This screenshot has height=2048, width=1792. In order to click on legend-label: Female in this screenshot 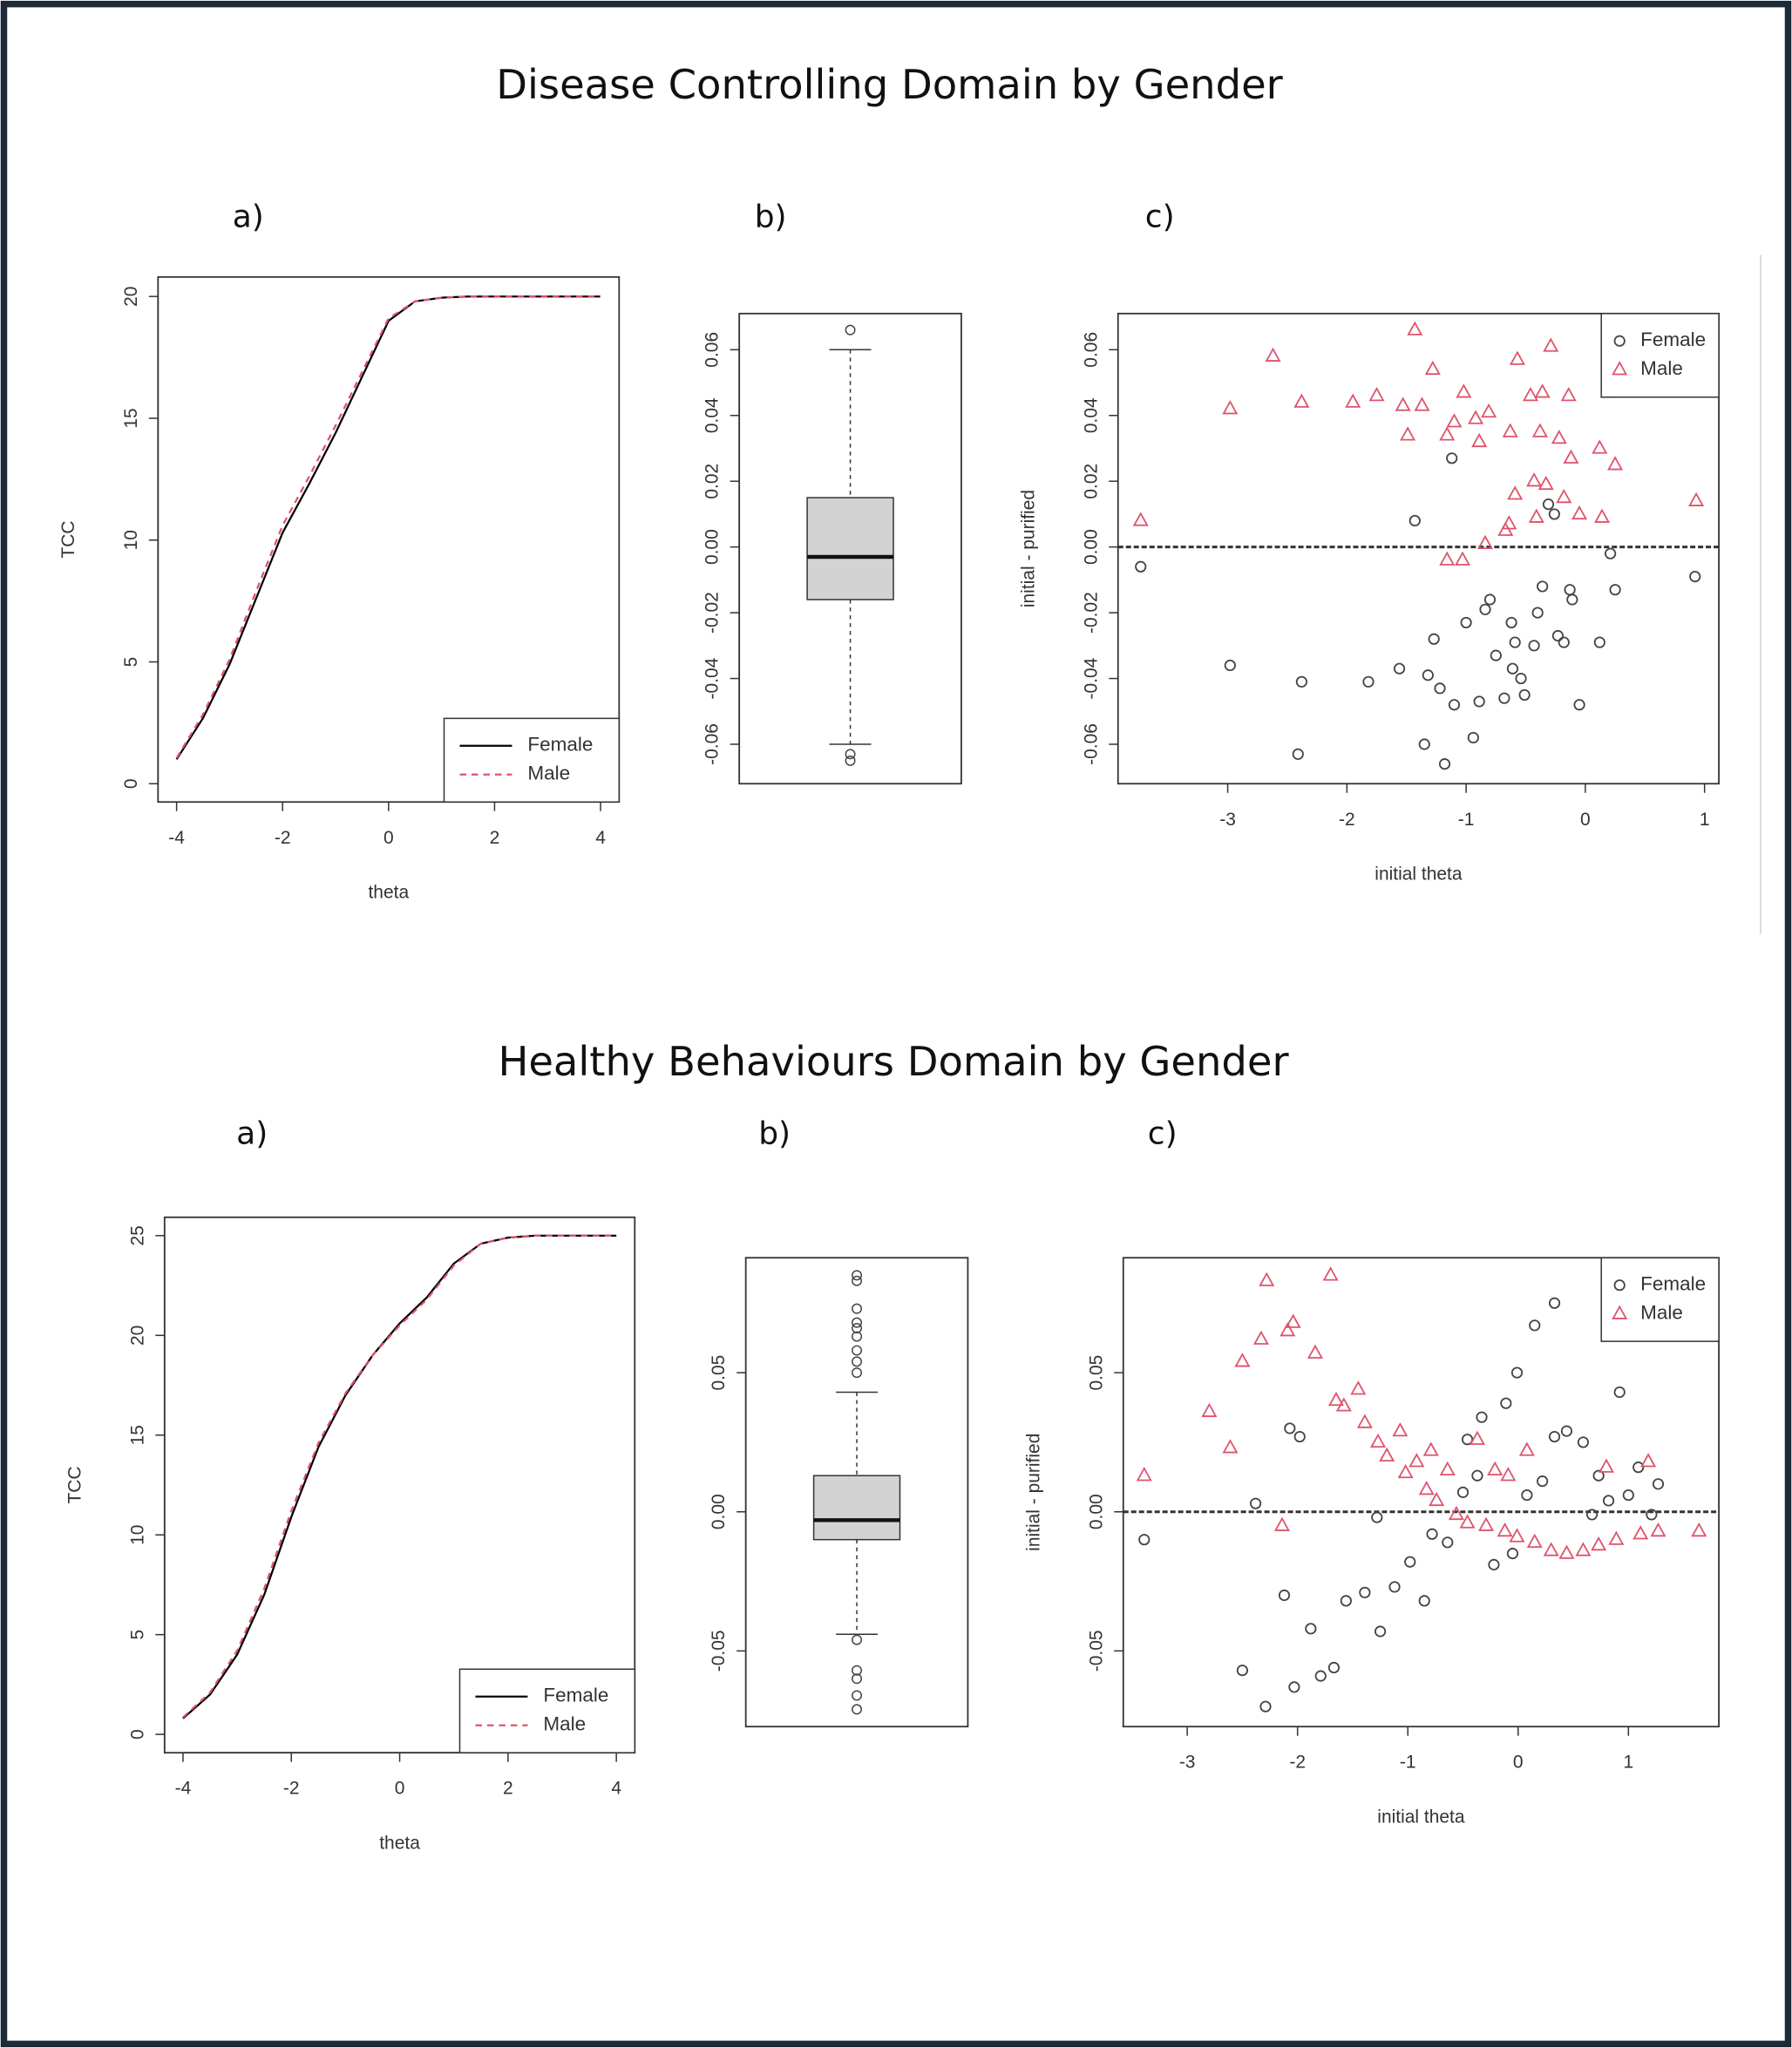, I will do `click(575, 1695)`.